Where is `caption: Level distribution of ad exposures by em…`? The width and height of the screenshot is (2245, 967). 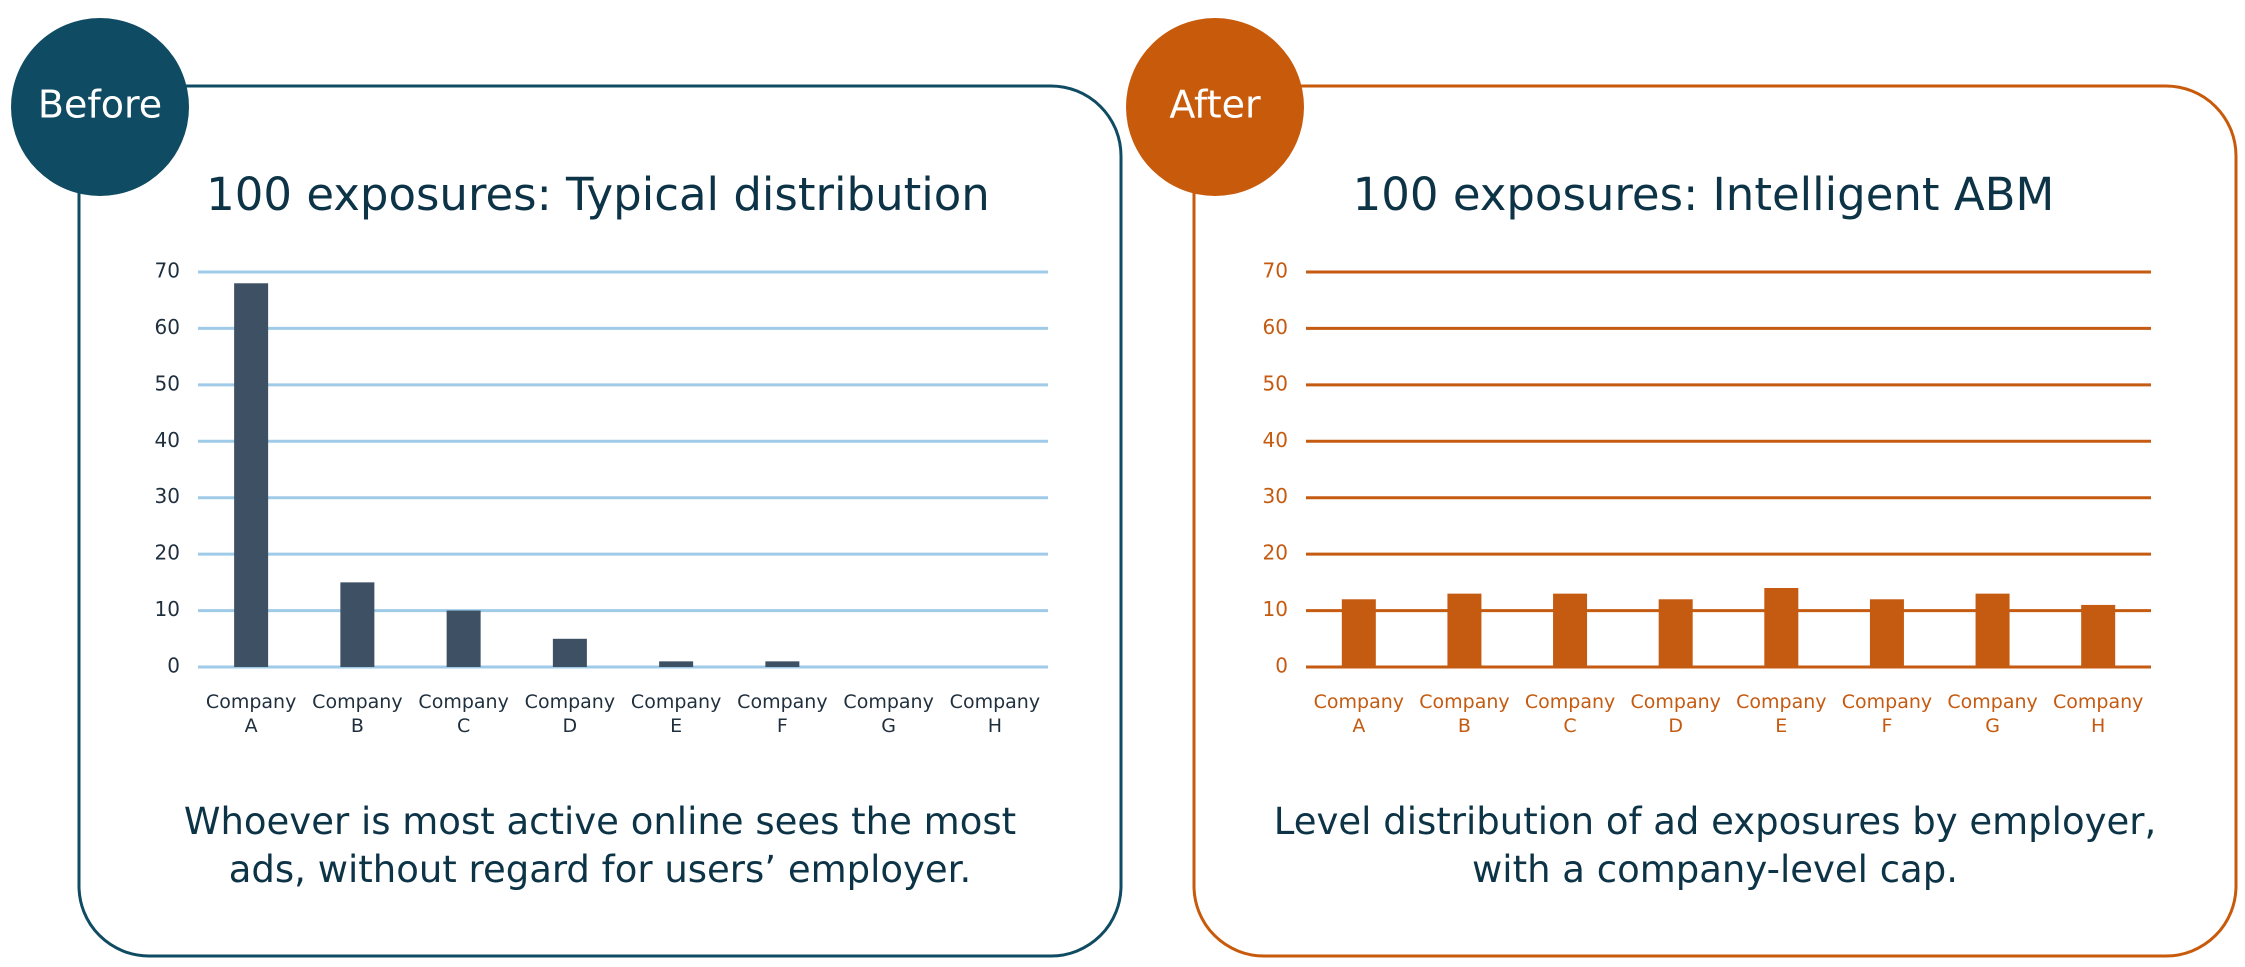
caption: Level distribution of ad exposures by em… is located at coordinates (1715, 845).